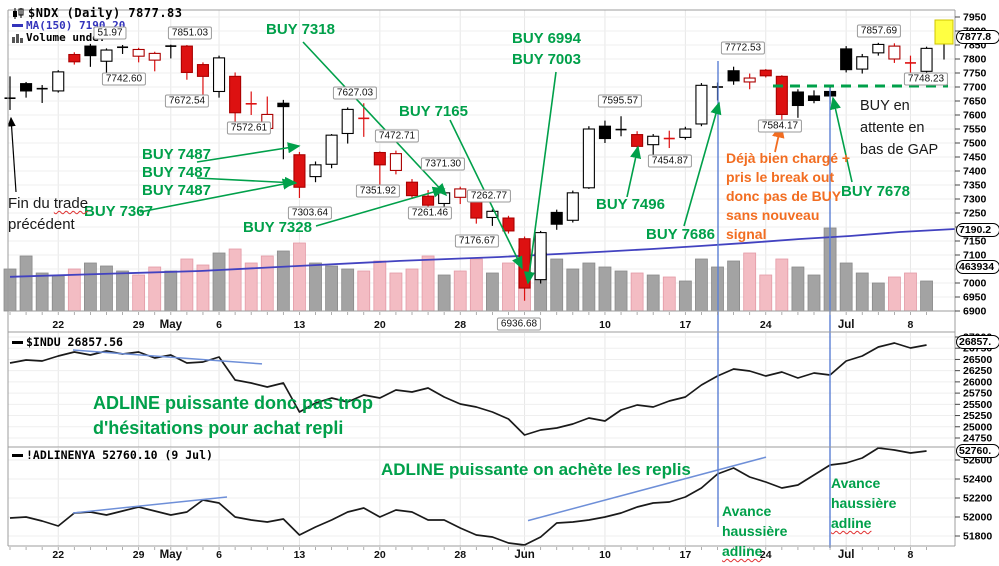 This screenshot has width=999, height=566. I want to click on axis-value-bubble: 463934, so click(977, 267).